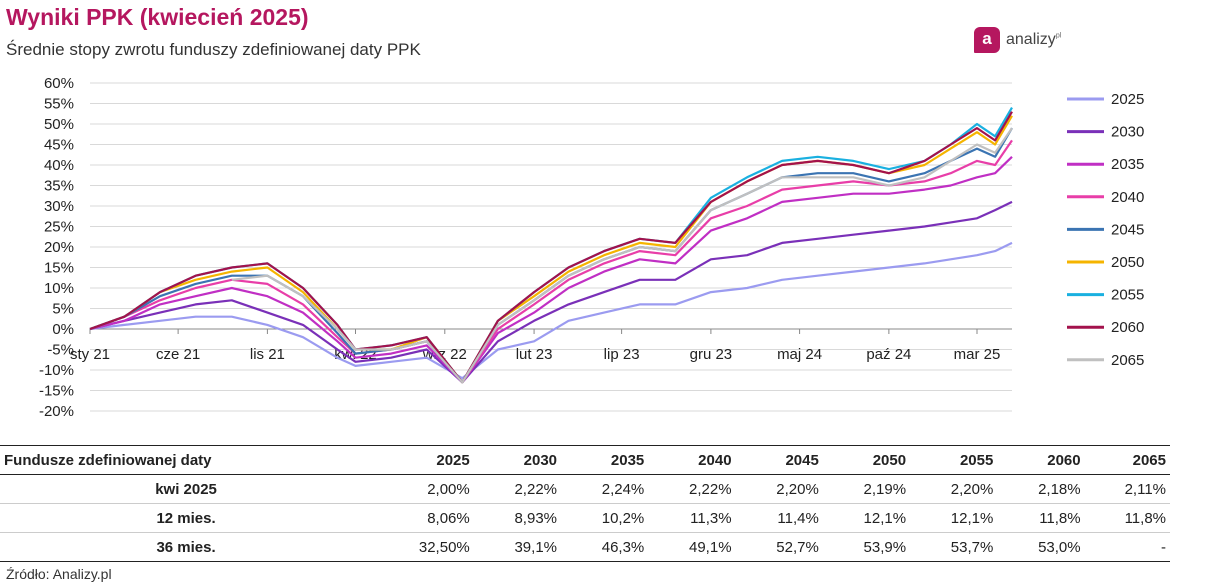 This screenshot has height=587, width=1212. Describe the element at coordinates (1127, 99) in the screenshot. I see `legend-label: 2025` at that location.